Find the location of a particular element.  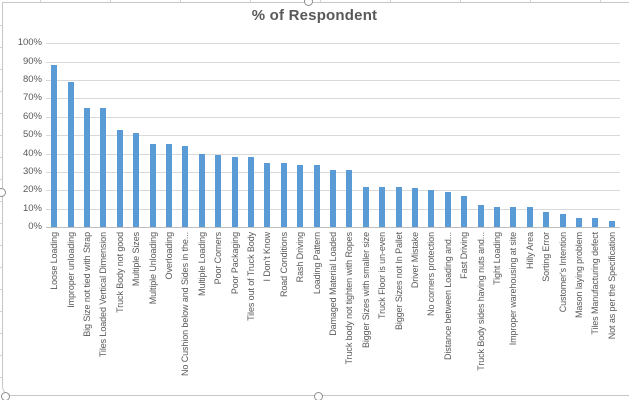

x-axis-label: Improper warehousing at site is located at coordinates (513, 289).